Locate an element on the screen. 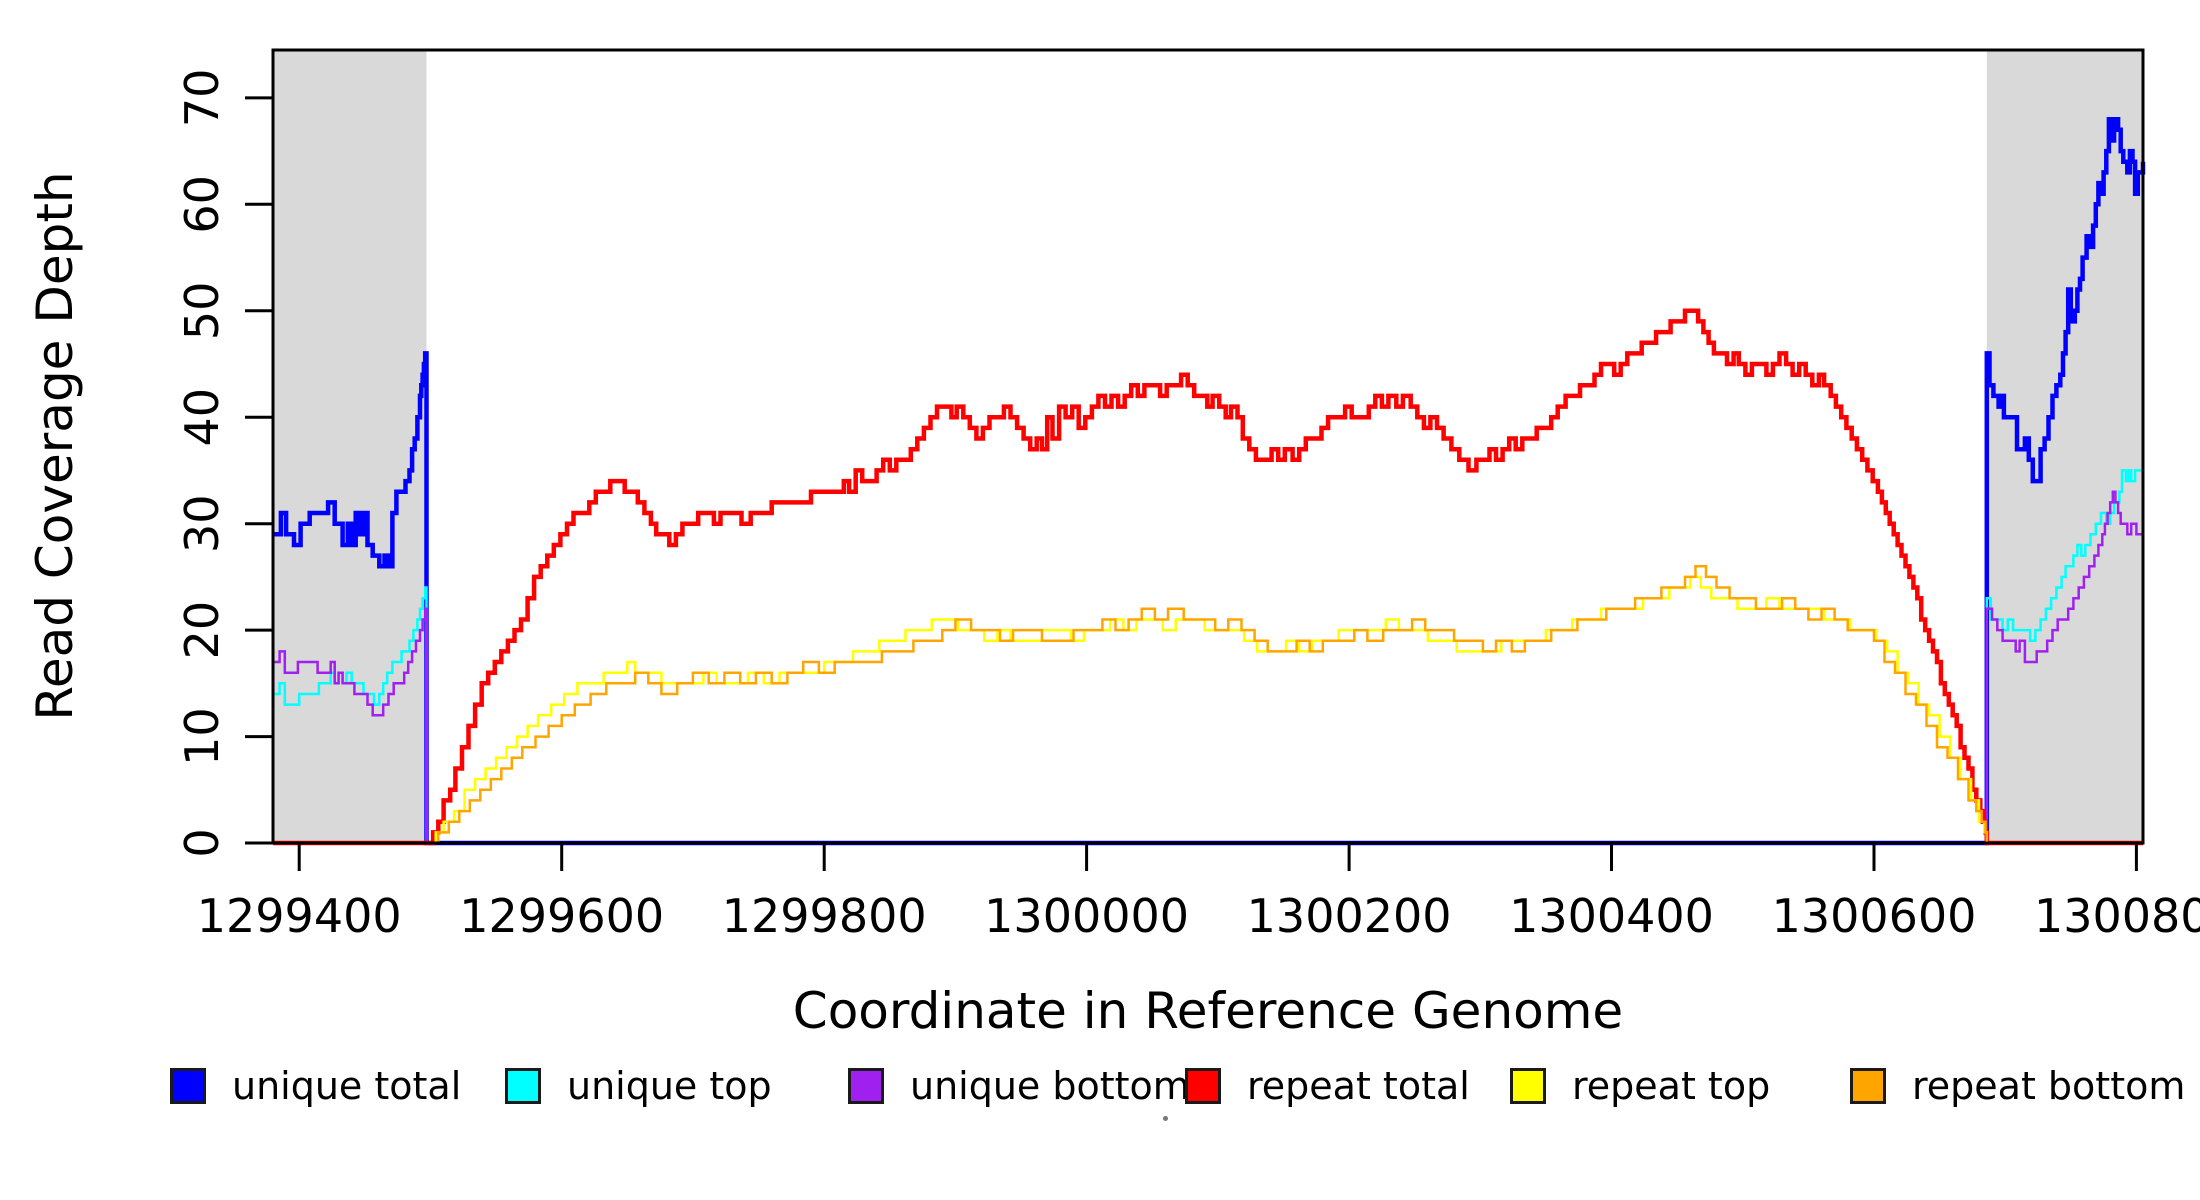  legend-swatch-unique-top is located at coordinates (523, 1086).